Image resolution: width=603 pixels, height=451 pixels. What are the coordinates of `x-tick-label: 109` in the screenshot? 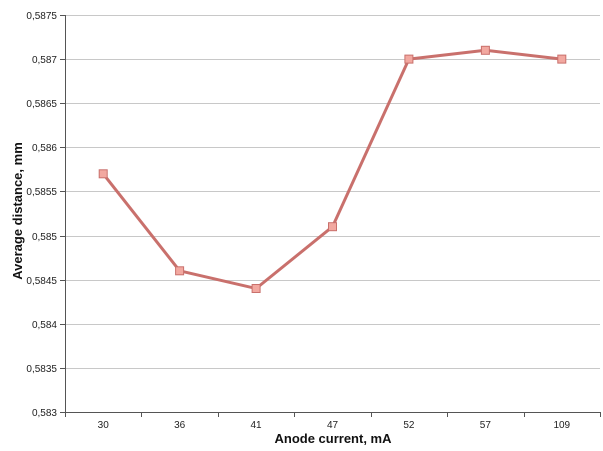 It's located at (561, 425).